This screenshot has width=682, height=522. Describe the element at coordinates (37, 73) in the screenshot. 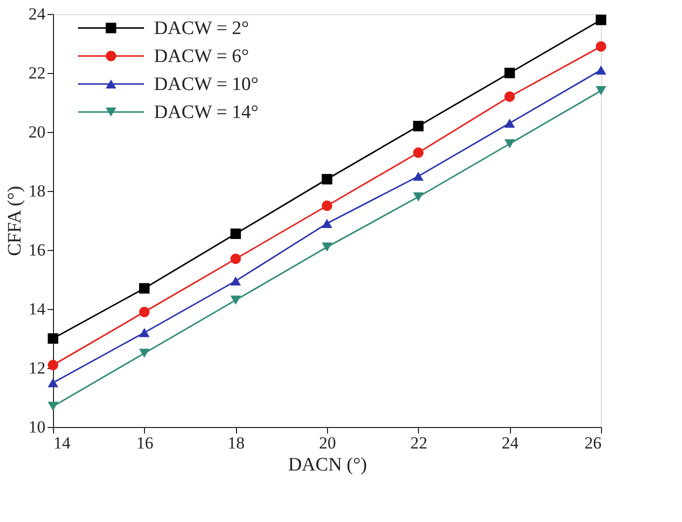

I see `y-tick-label: 22` at that location.